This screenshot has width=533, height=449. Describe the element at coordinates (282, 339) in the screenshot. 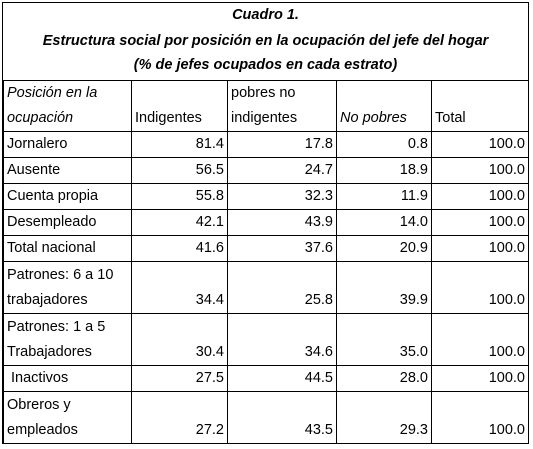

I see `cell-pobres-no-indigentes: 34.6` at that location.